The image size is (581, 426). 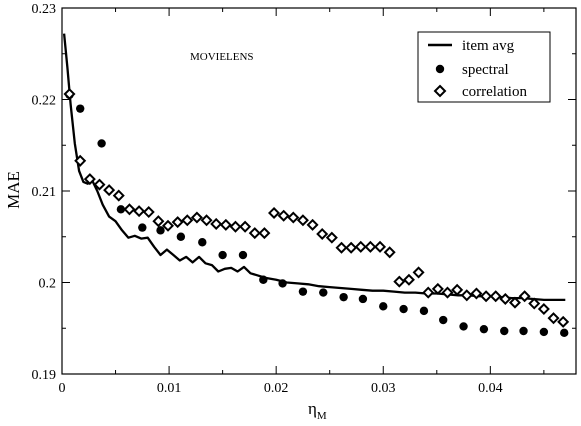 I want to click on y-tick-label: 0.19, so click(x=44, y=375).